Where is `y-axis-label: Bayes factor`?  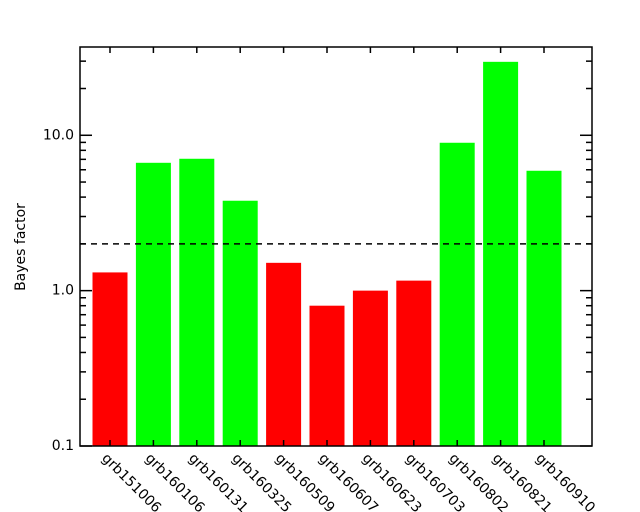 y-axis-label: Bayes factor is located at coordinates (21, 247).